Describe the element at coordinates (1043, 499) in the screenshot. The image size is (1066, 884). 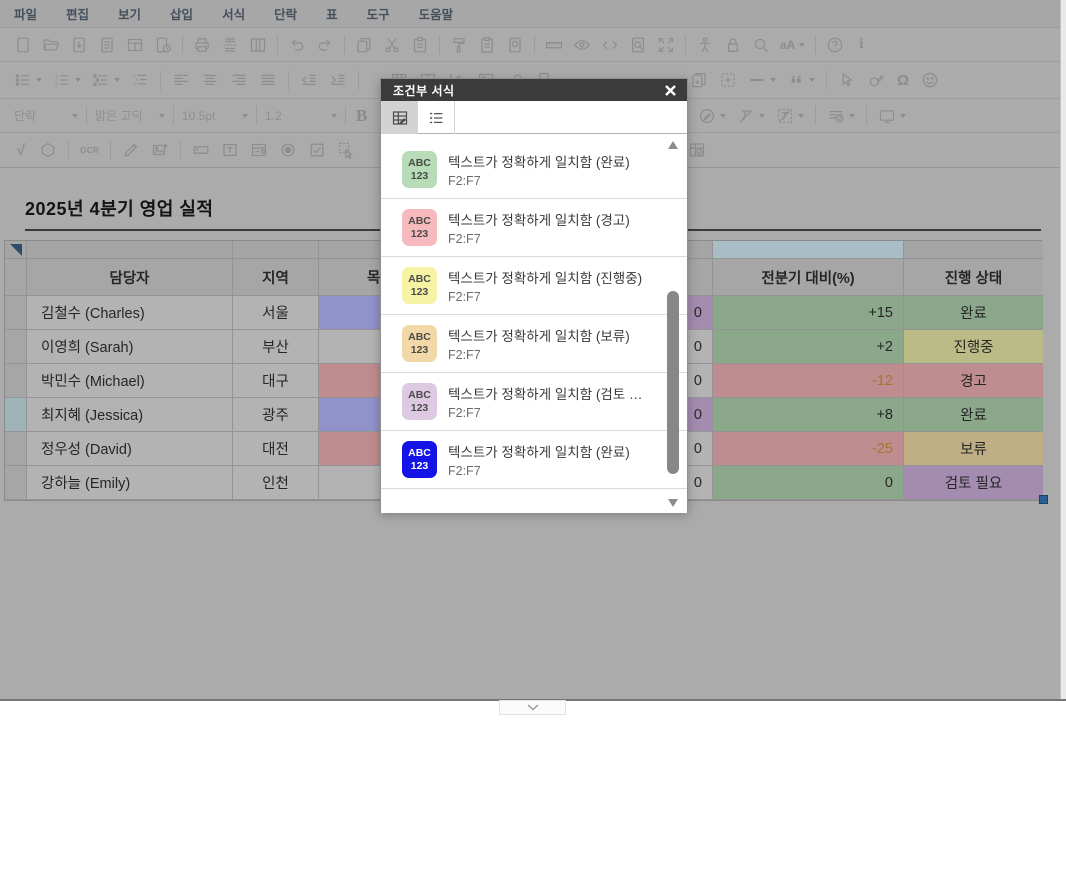
I see `table-resize-handle` at that location.